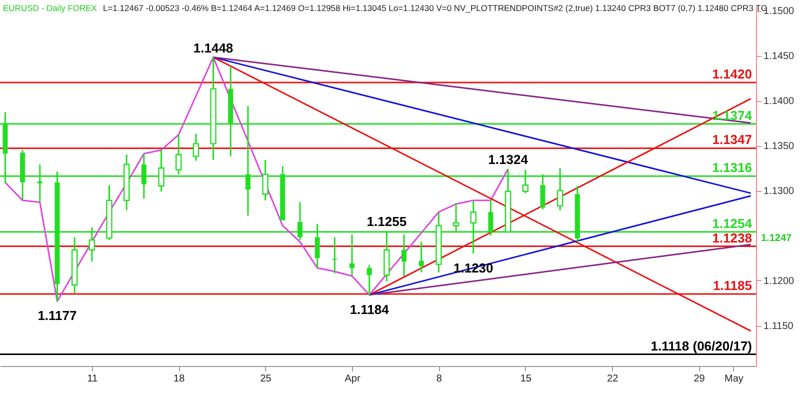  I want to click on ref-line-label: 1.1238, so click(732, 238).